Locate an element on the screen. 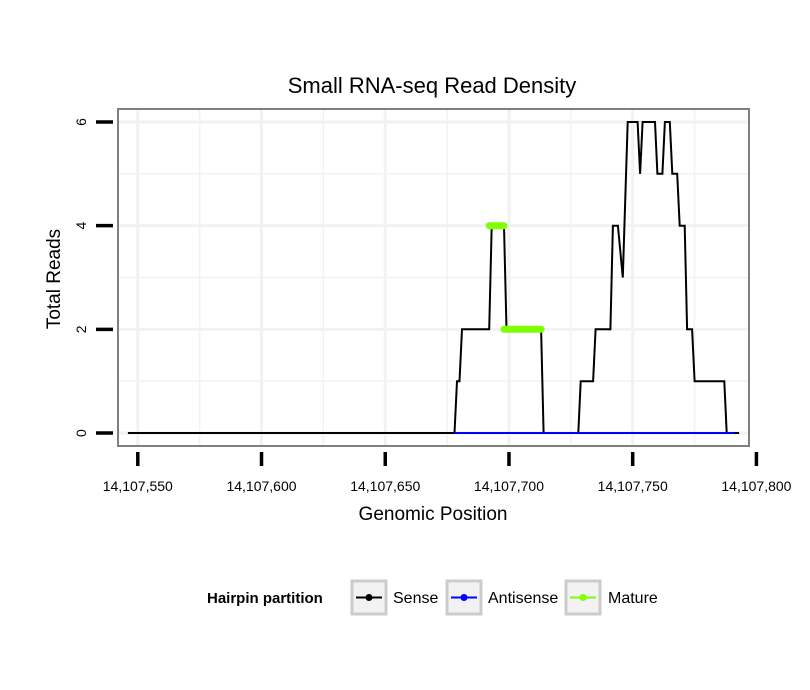 The width and height of the screenshot is (810, 690). x-tick-label: 14,107,800 is located at coordinates (756, 486).